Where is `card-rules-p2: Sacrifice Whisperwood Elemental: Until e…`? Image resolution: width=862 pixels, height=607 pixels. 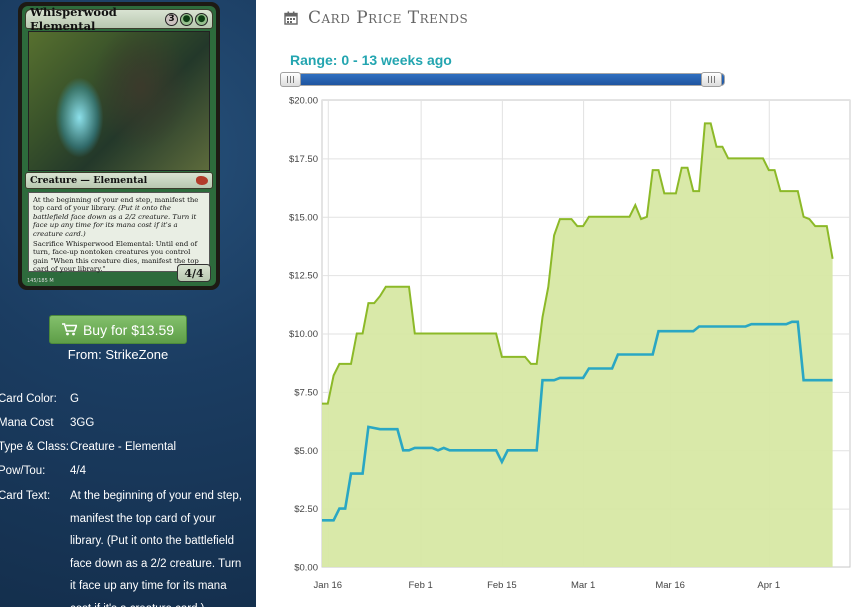
card-rules-p2: Sacrifice Whisperwood Elemental: Until e… is located at coordinates (116, 257).